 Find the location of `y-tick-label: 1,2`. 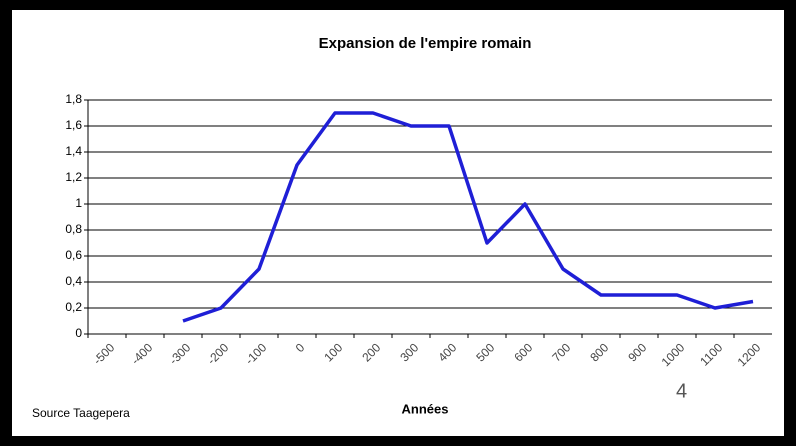

y-tick-label: 1,2 is located at coordinates (73, 177).